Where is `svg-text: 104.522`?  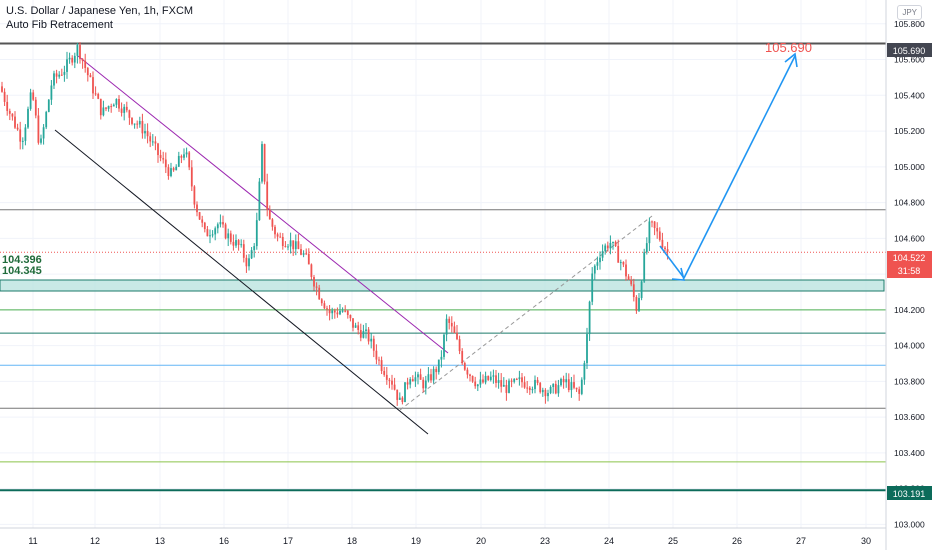
svg-text: 104.522 is located at coordinates (909, 258).